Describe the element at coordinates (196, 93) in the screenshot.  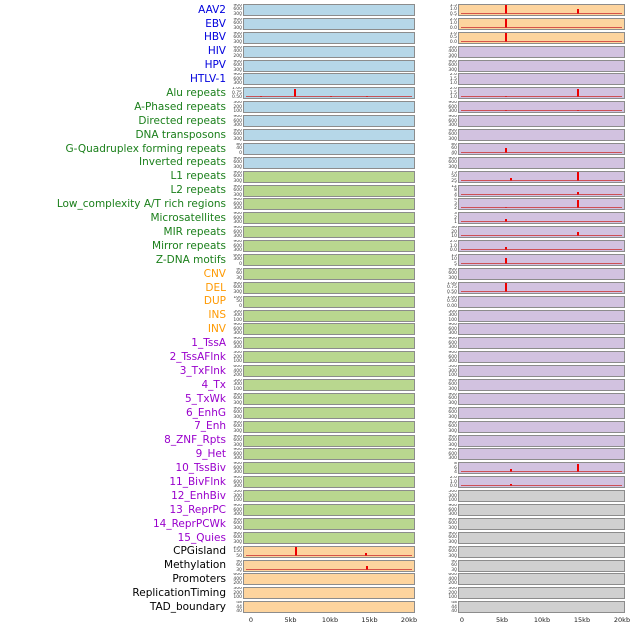
I see `row-label: Alu repeats` at that location.